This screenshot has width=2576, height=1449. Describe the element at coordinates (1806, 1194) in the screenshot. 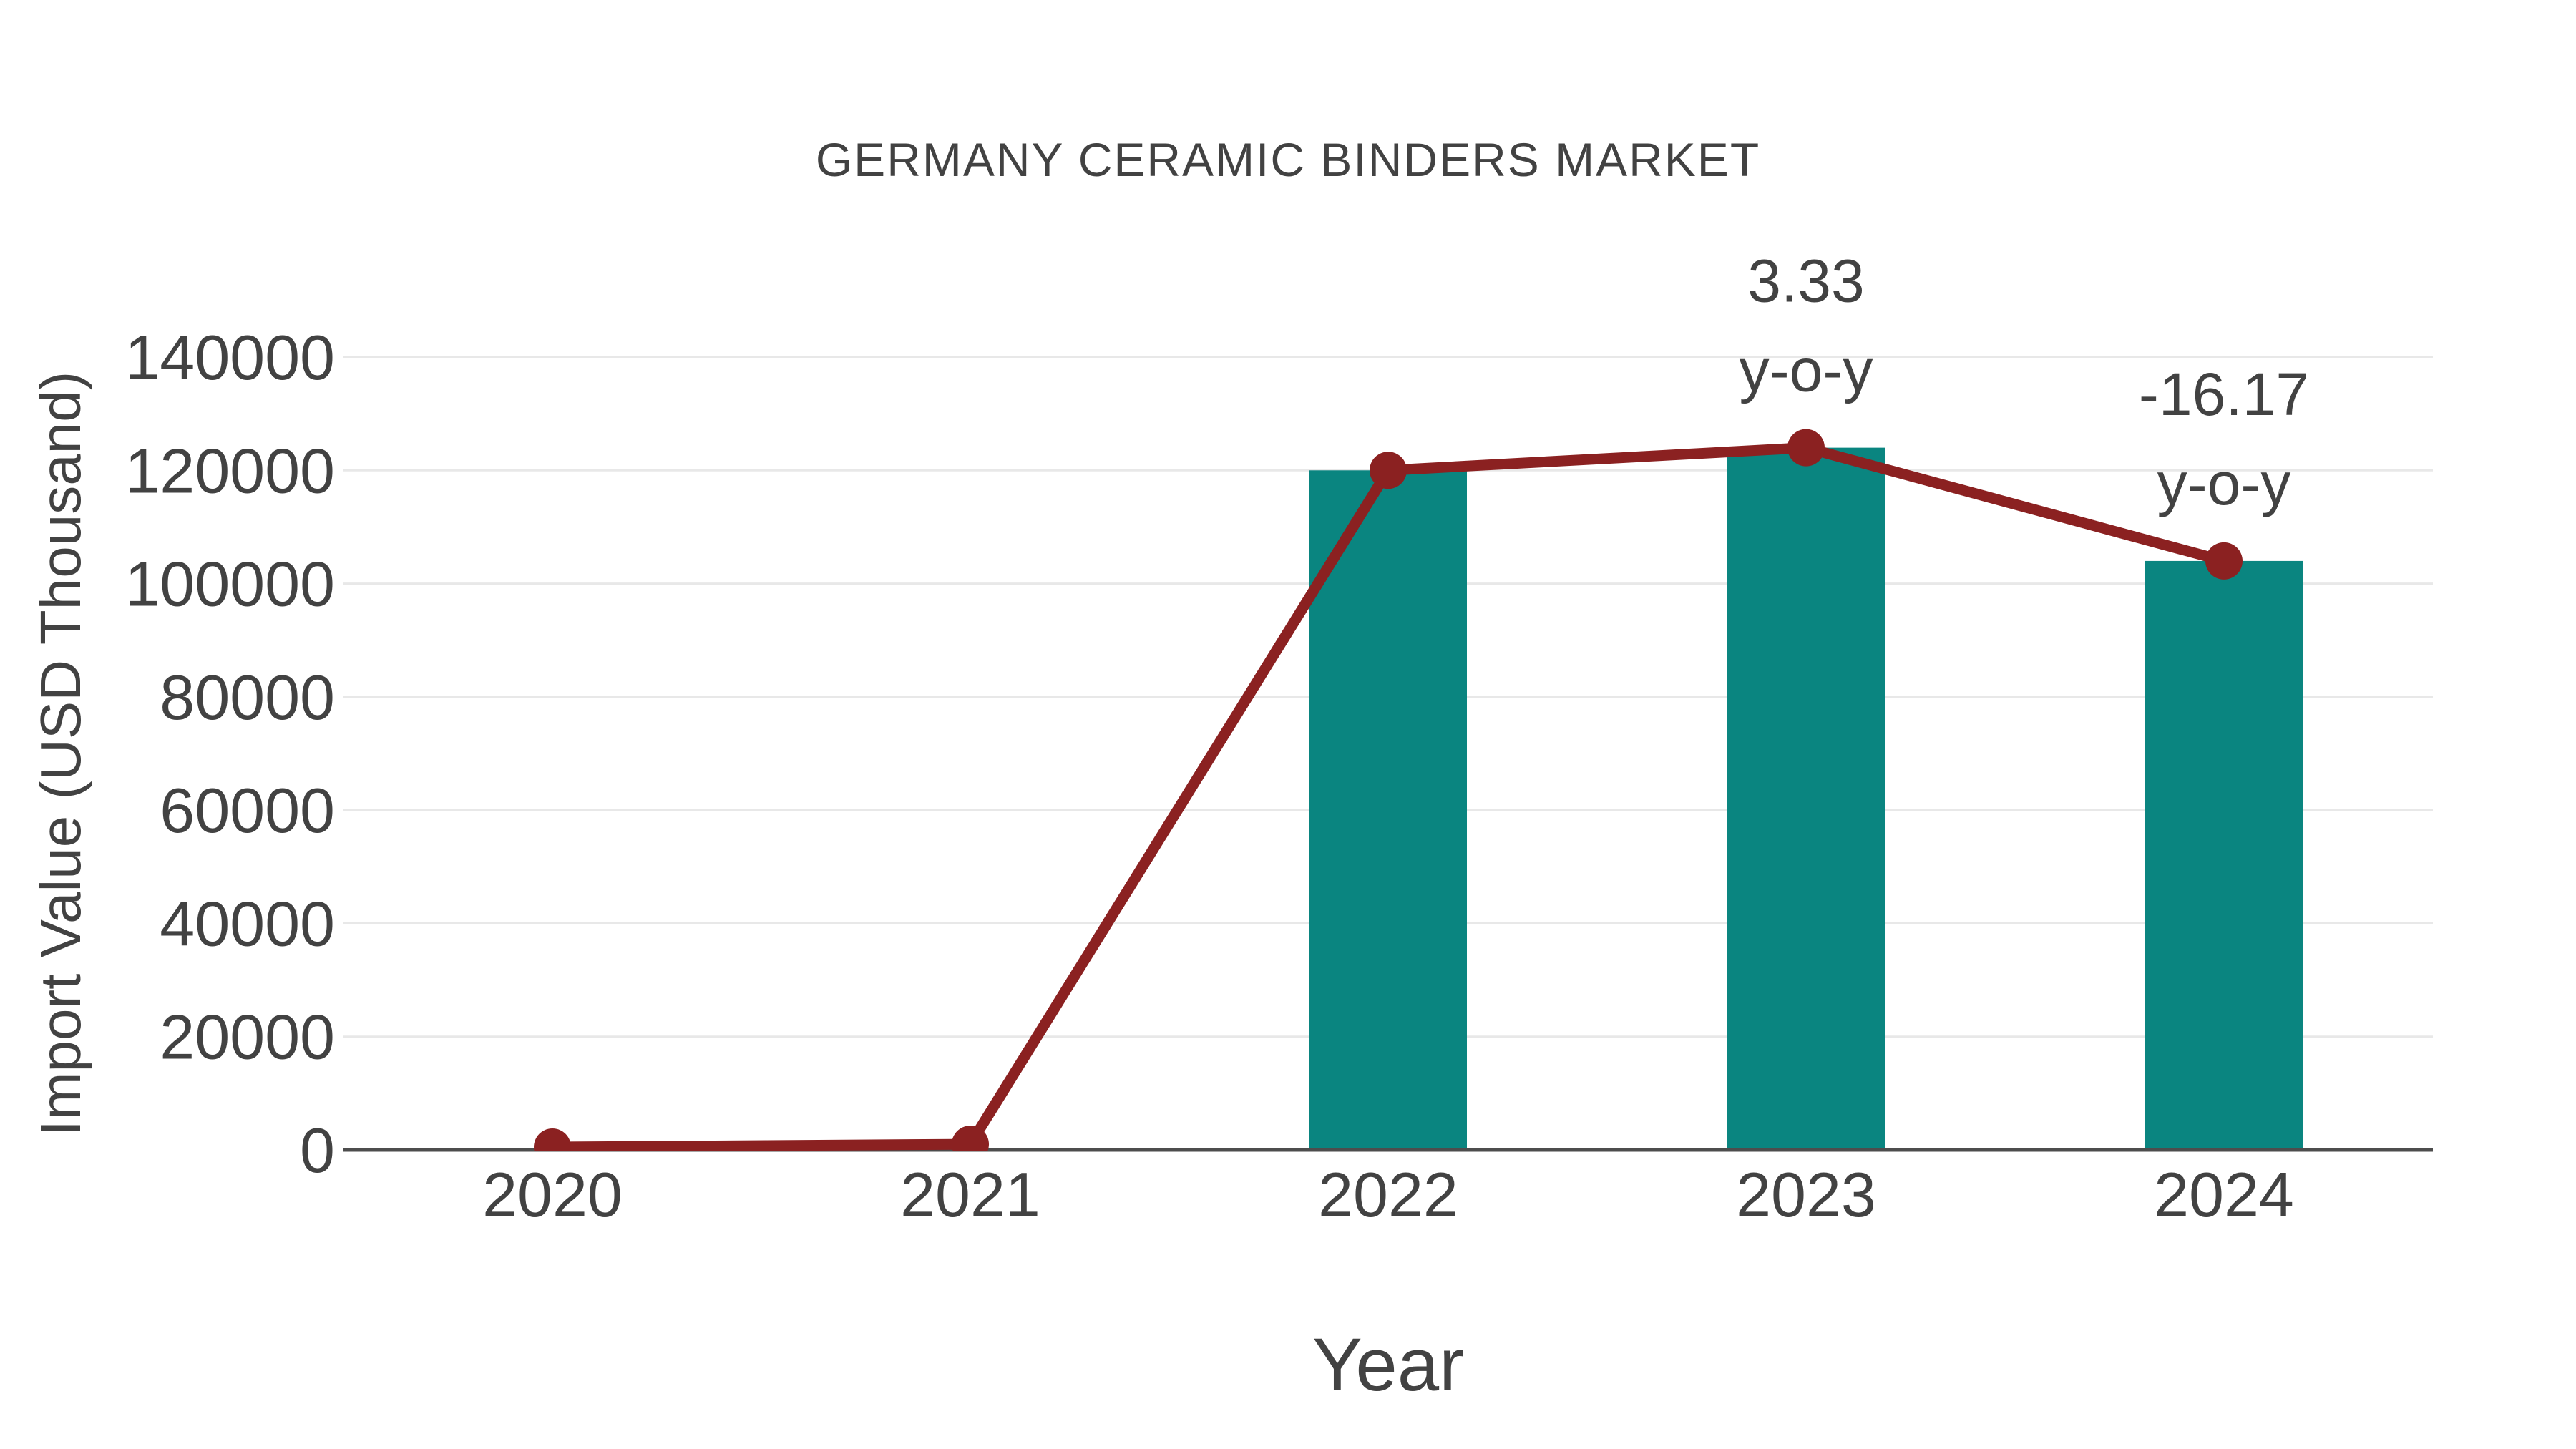

I see `x-tick-label: 2023` at that location.